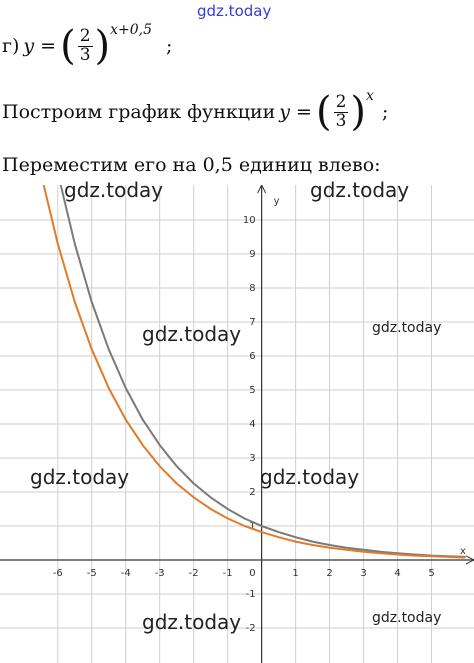 This screenshot has height=663, width=474. I want to click on x-tick-label: -2, so click(194, 573).